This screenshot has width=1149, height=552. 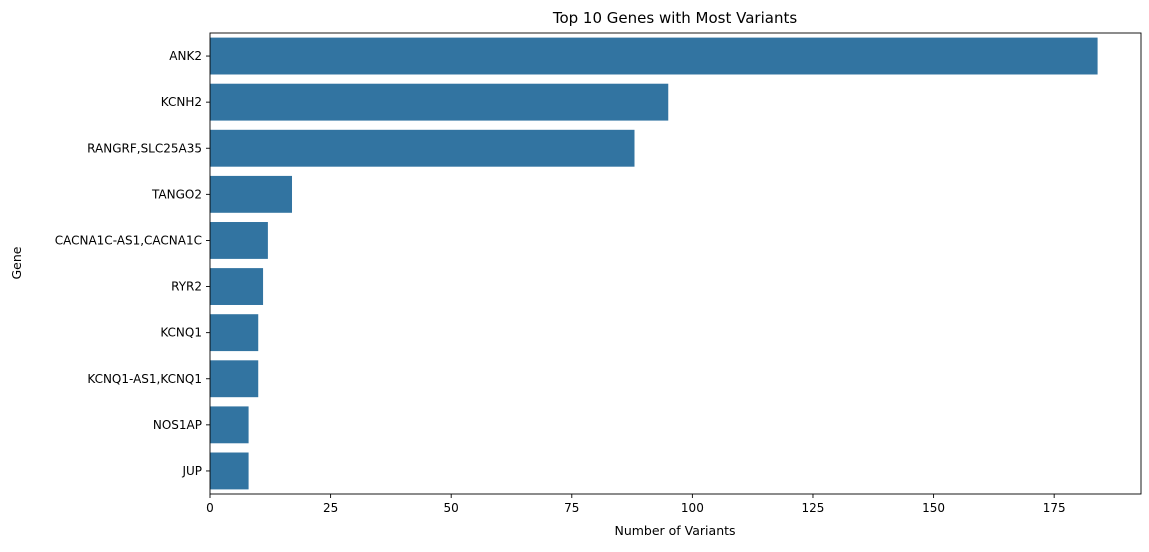 What do you see at coordinates (181, 333) in the screenshot?
I see `y-tick-label: KCNQ1` at bounding box center [181, 333].